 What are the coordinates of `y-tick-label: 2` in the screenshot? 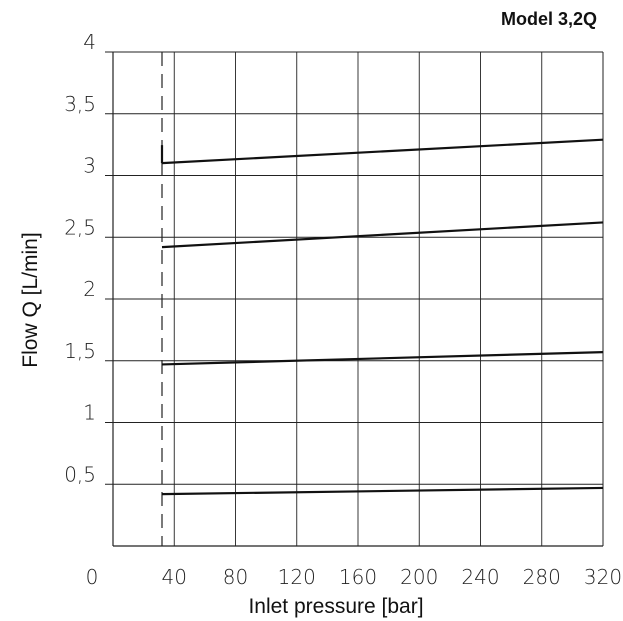 It's located at (89, 289).